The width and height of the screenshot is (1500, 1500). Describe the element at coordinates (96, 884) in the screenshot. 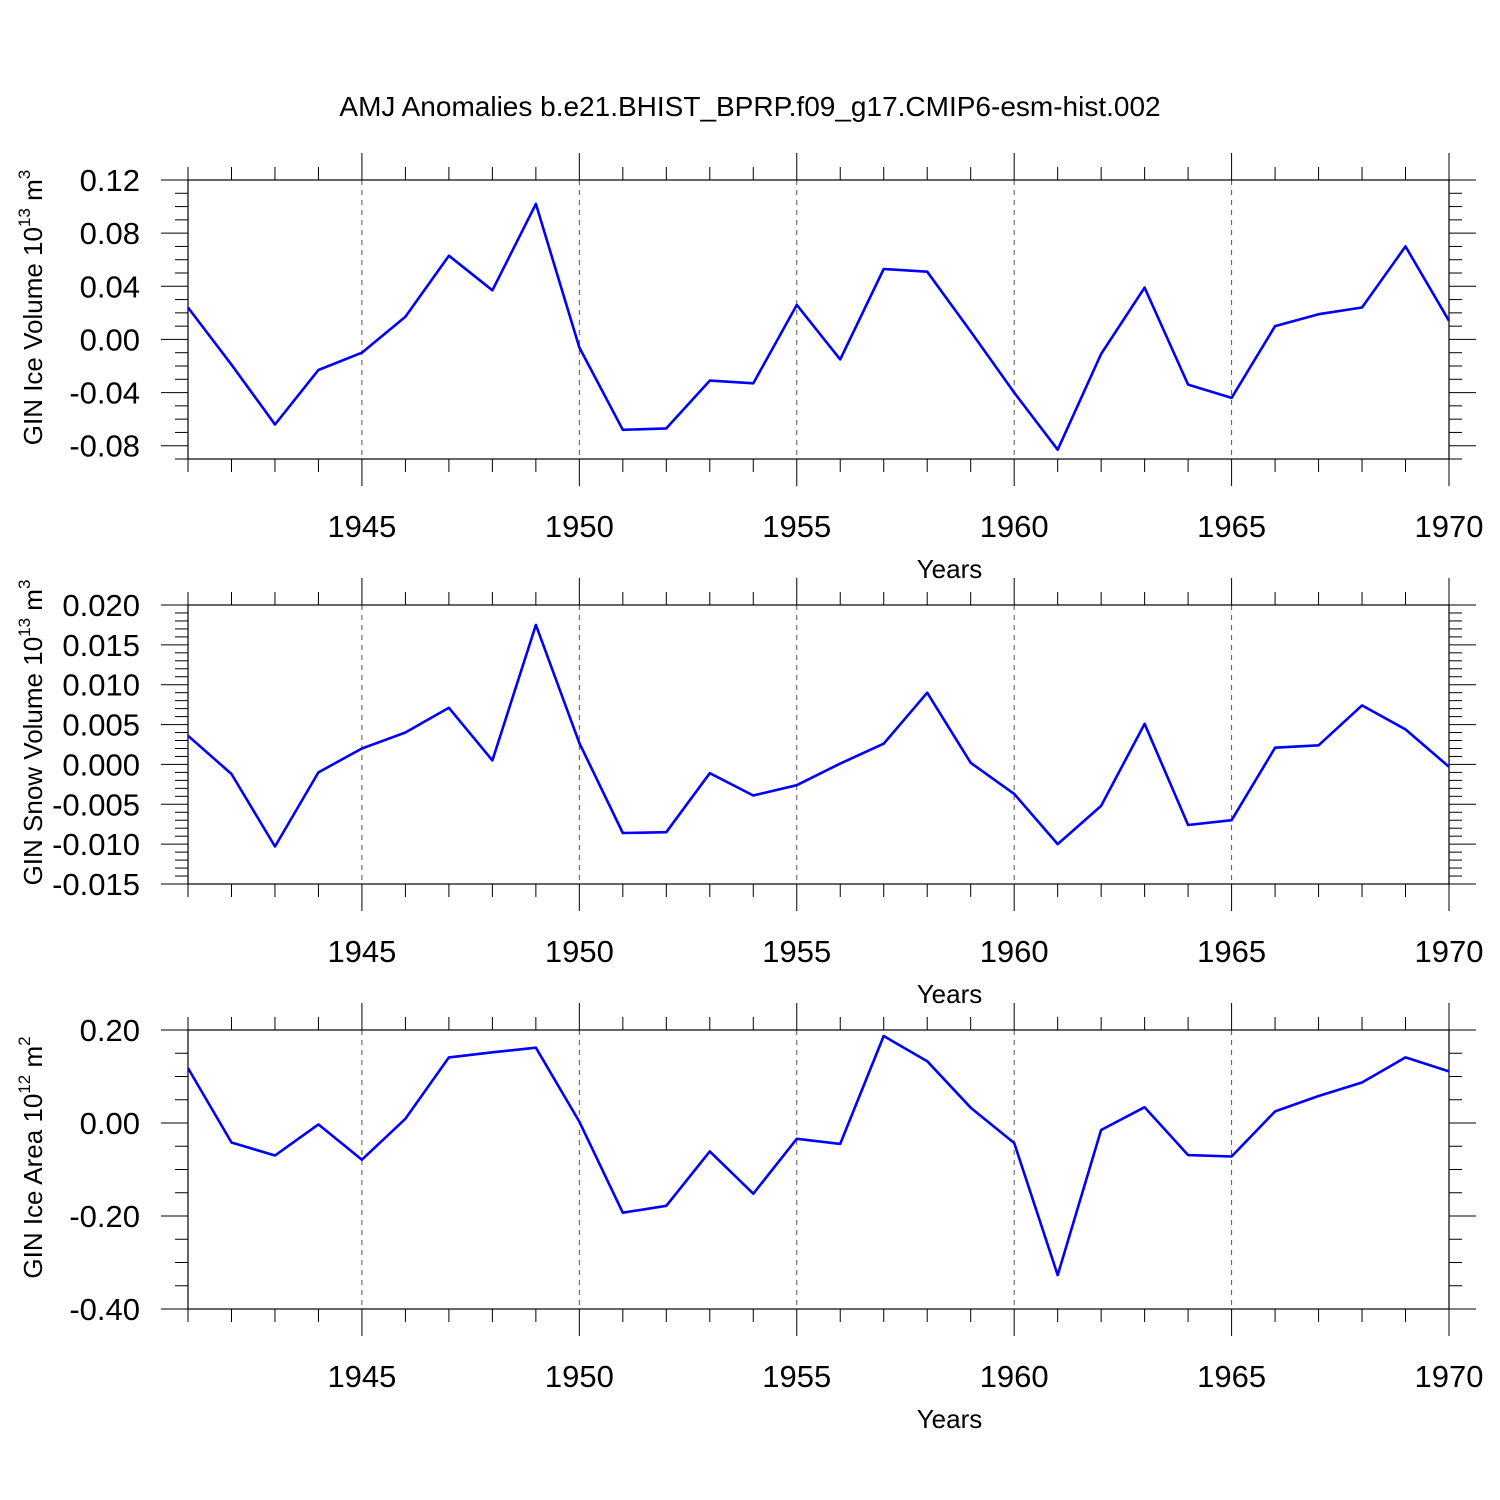

I see `y-tick-label: -0.015` at that location.